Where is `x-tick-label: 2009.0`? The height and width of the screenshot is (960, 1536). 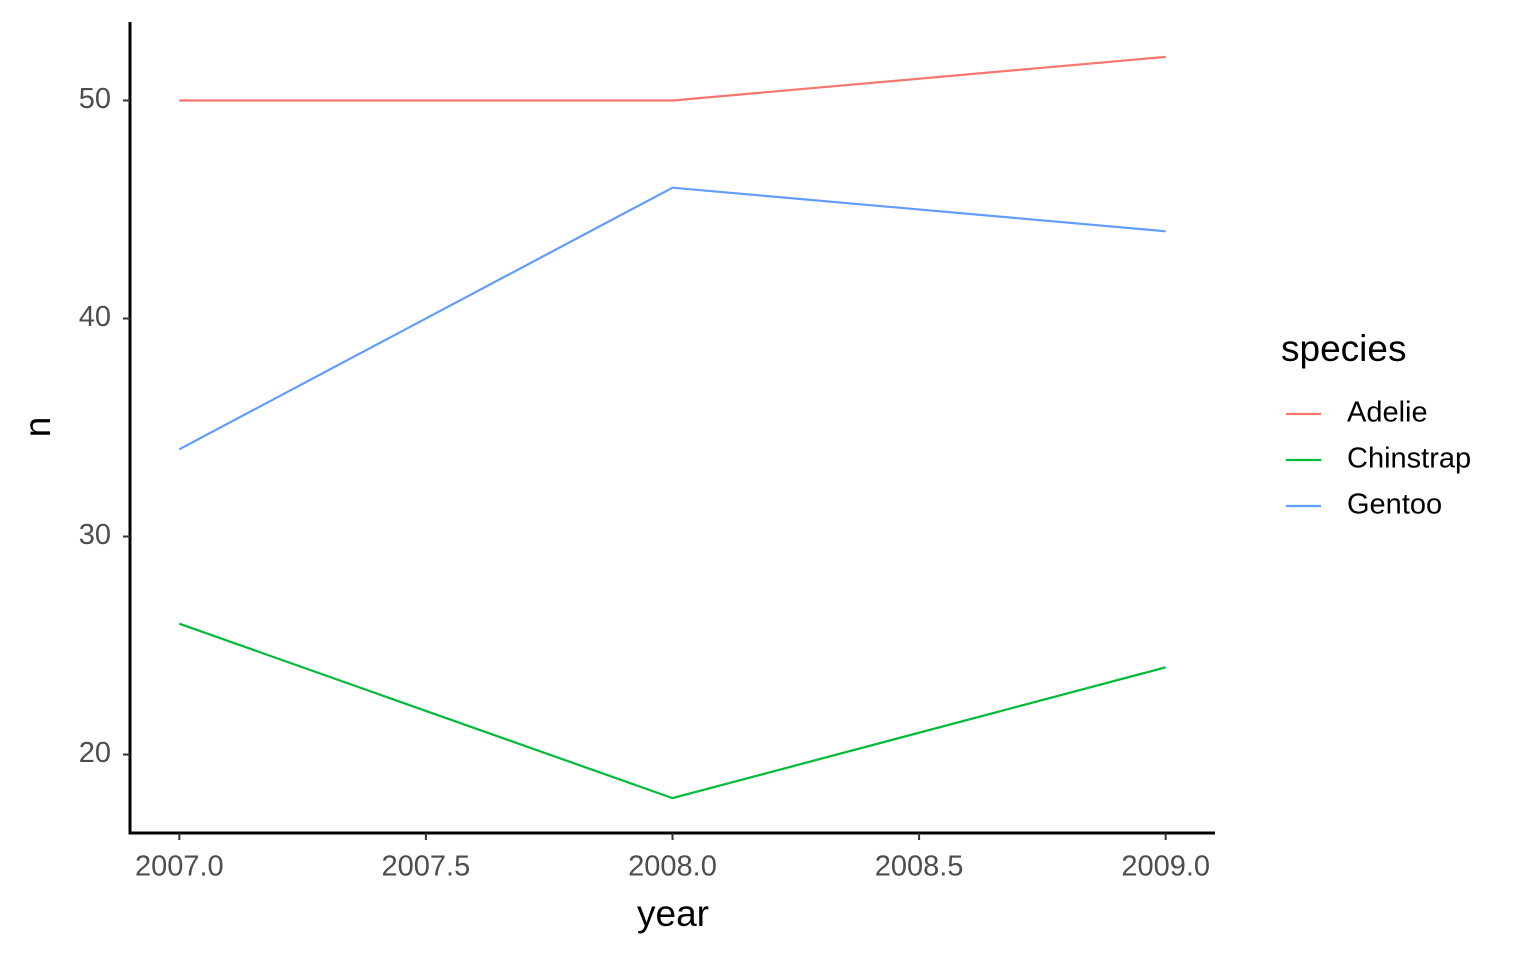 x-tick-label: 2009.0 is located at coordinates (1165, 867).